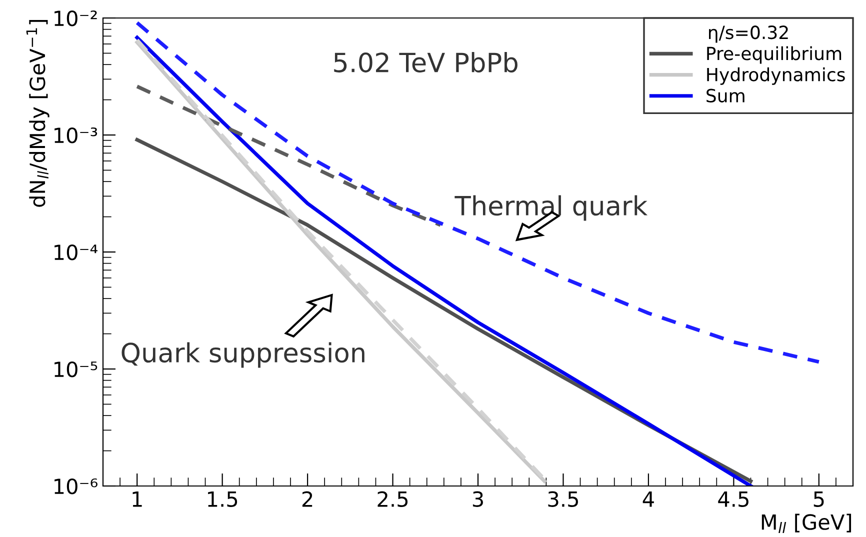 This screenshot has width=866, height=537. I want to click on legend-label: Hydrodynamics, so click(776, 76).